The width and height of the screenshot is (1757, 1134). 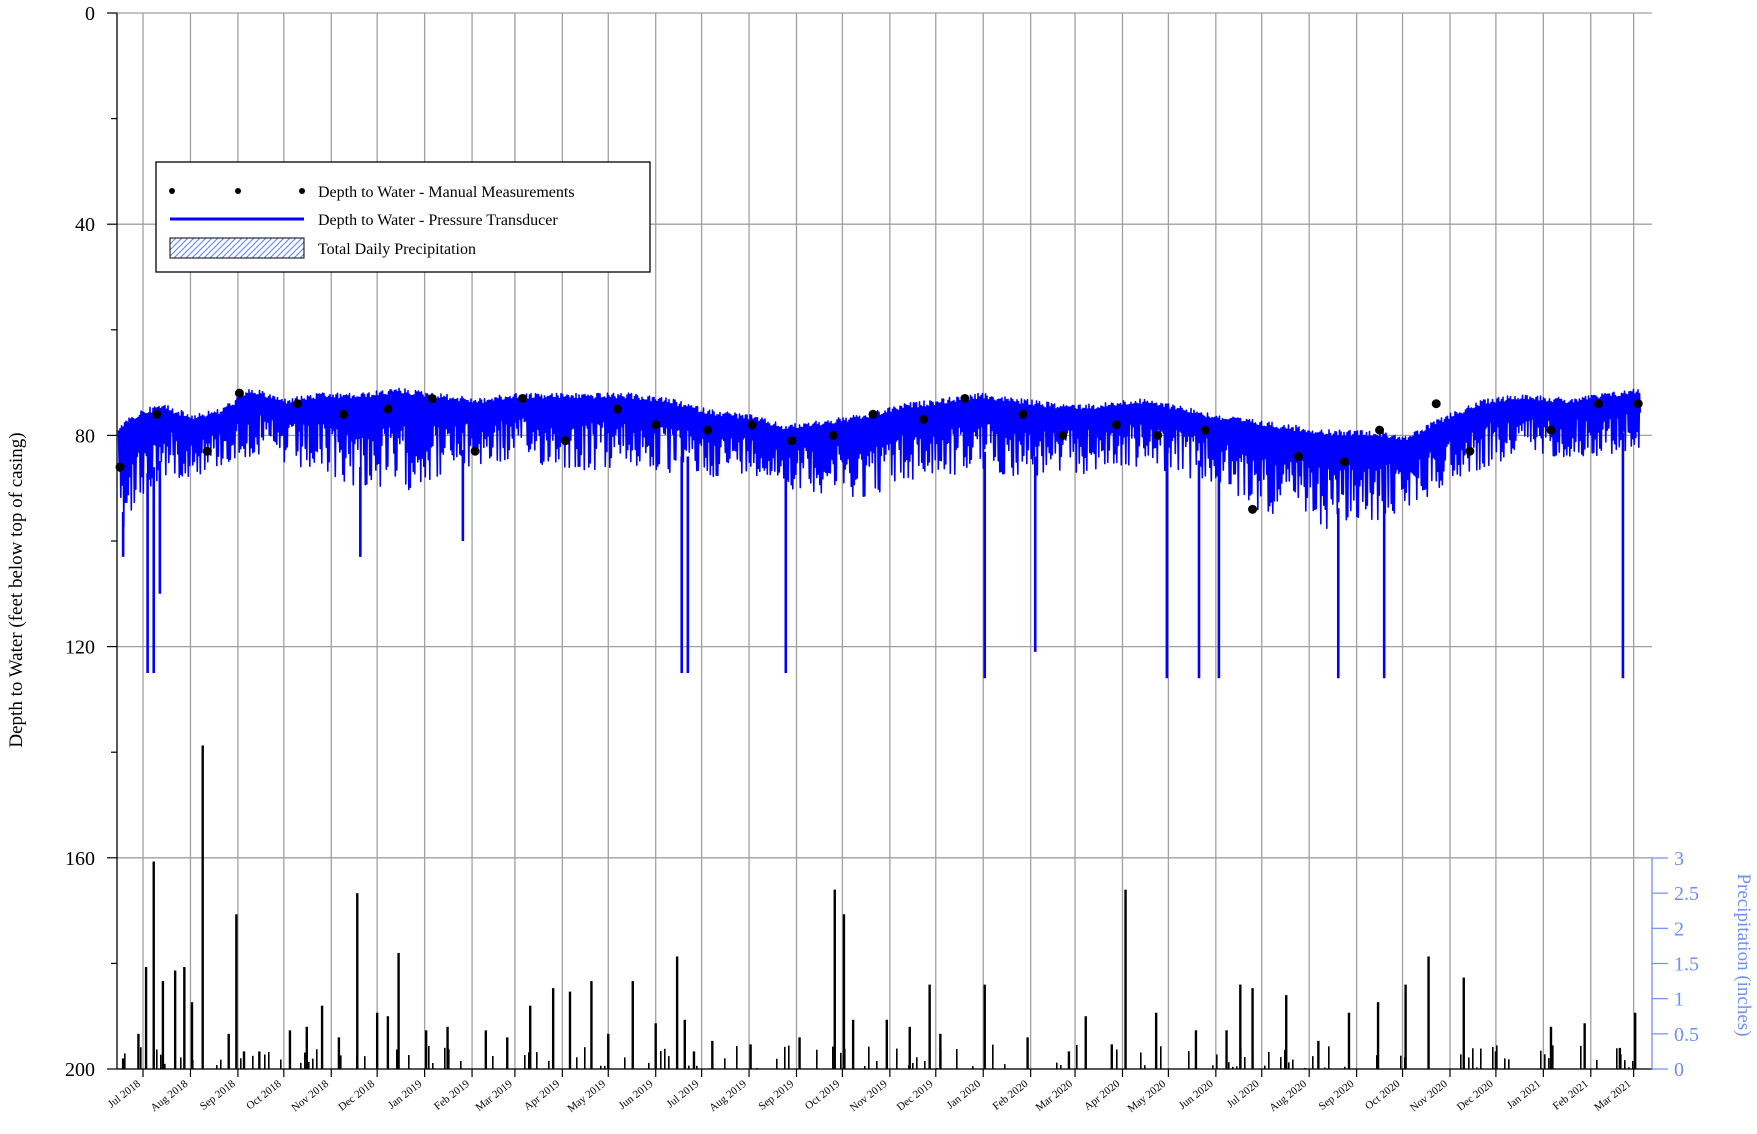 What do you see at coordinates (322, 248) in the screenshot?
I see `legend-item-precipitation: Total Daily Precipitation` at bounding box center [322, 248].